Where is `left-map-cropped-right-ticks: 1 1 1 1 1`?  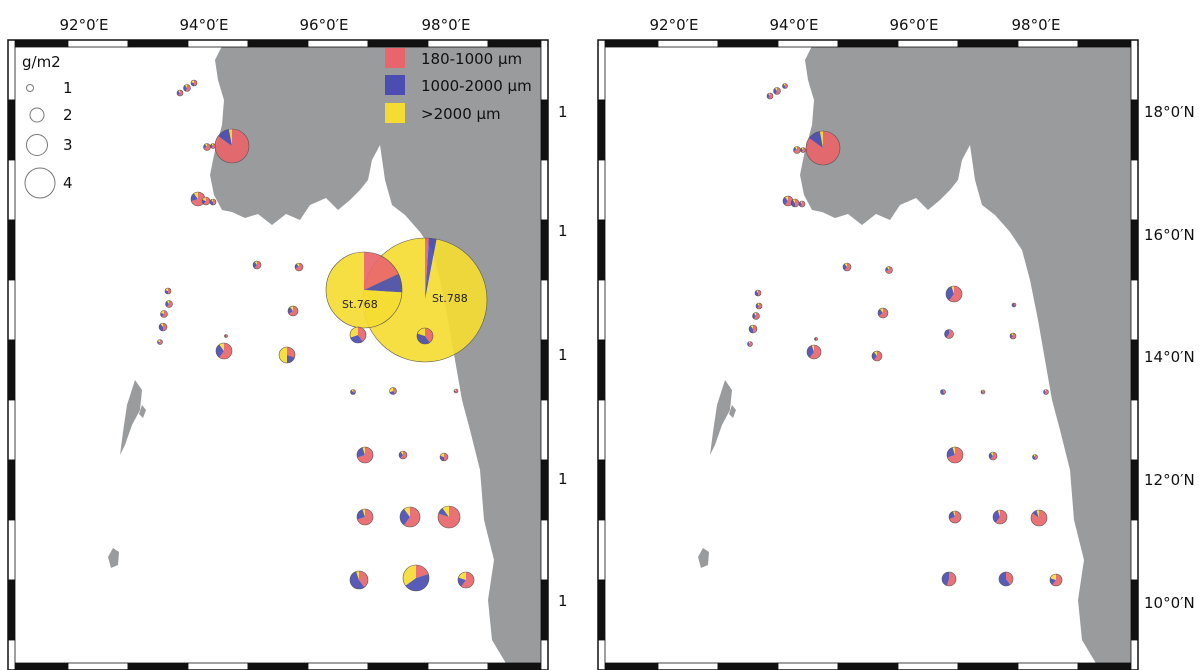
left-map-cropped-right-ticks: 1 1 1 1 1 is located at coordinates (563, 356).